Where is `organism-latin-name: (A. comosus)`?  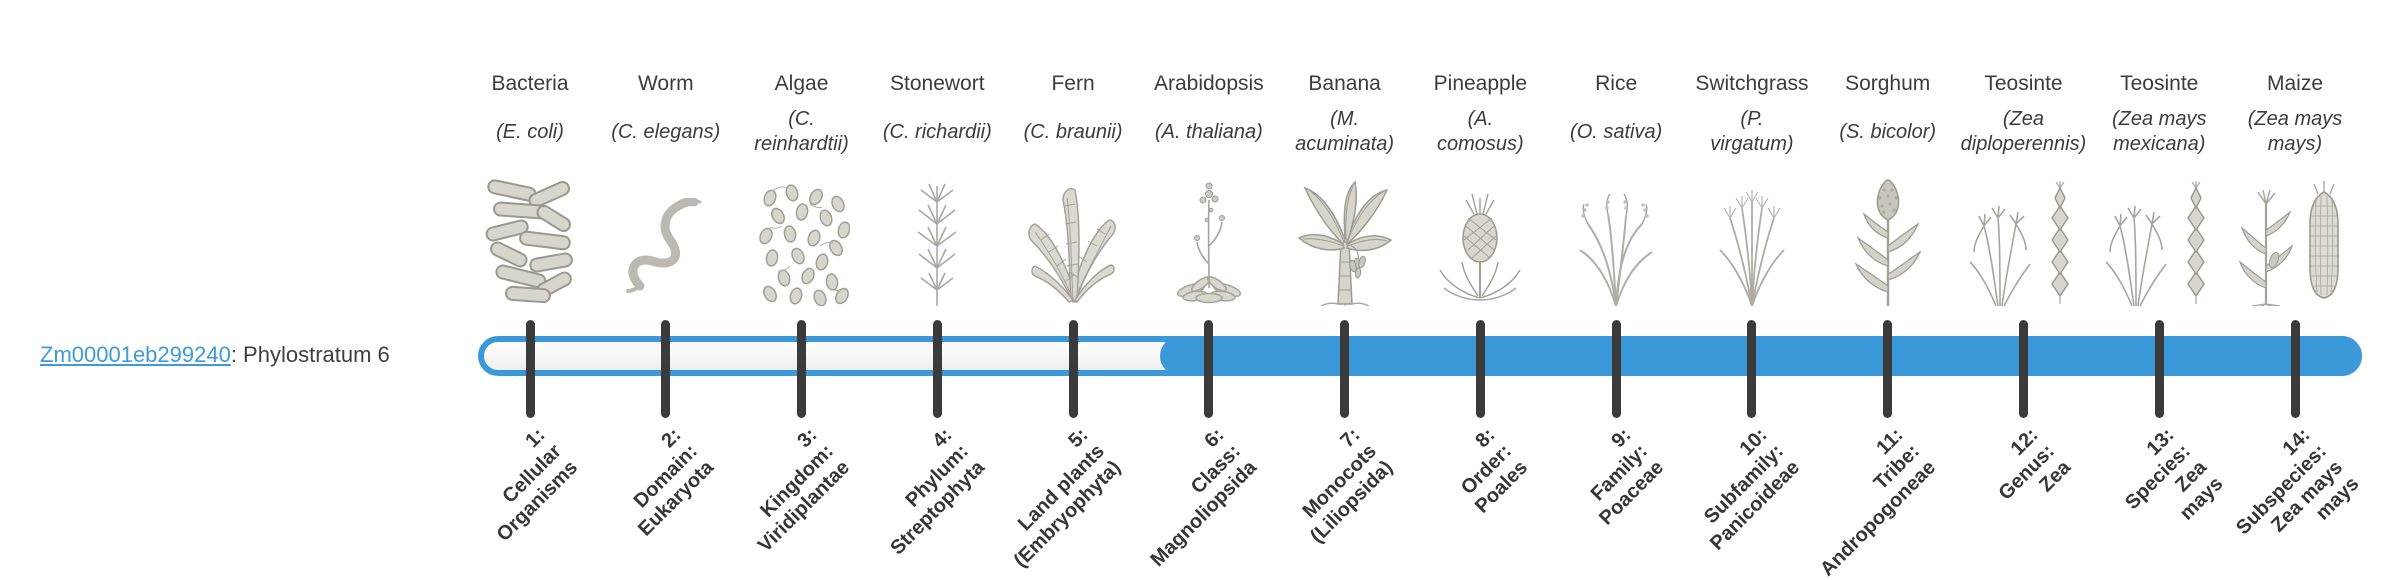
organism-latin-name: (A. comosus) is located at coordinates (1480, 131).